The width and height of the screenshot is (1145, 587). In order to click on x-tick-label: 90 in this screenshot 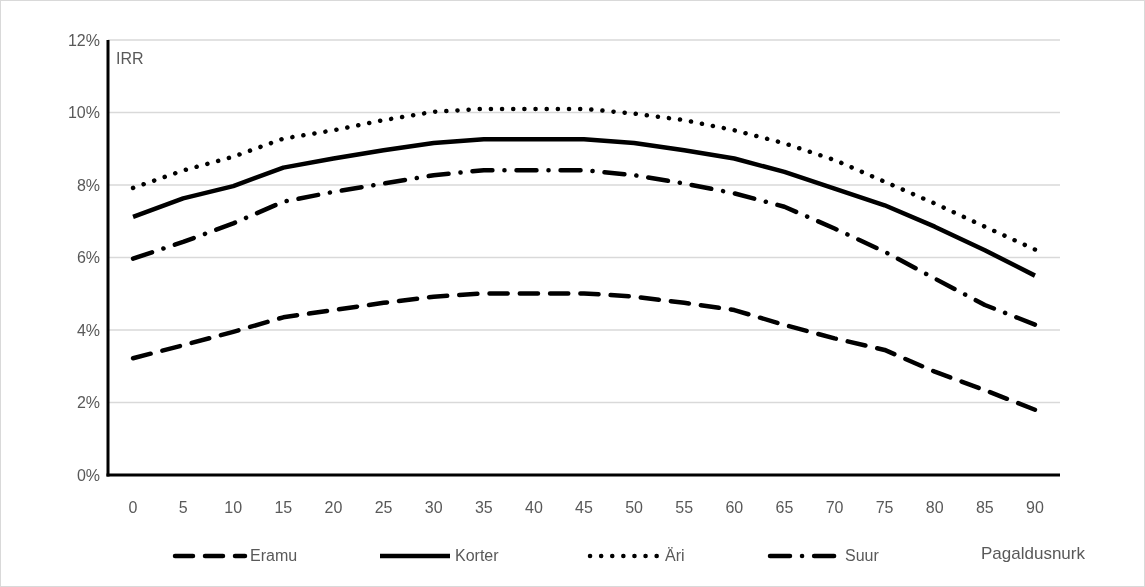, I will do `click(1035, 507)`.